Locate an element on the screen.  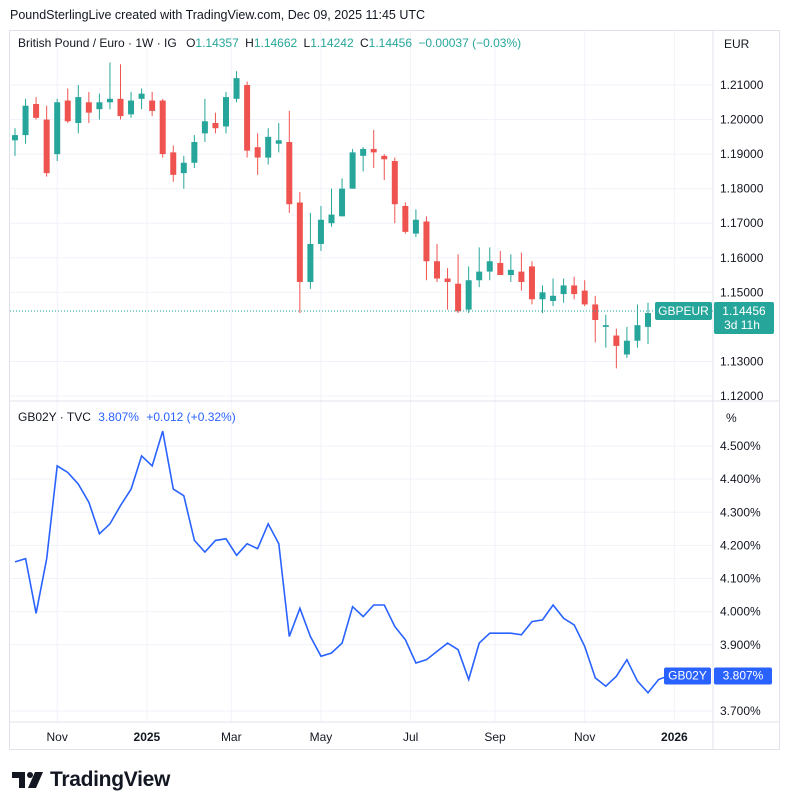
gb02y-ticker-tag is located at coordinates (687, 676).